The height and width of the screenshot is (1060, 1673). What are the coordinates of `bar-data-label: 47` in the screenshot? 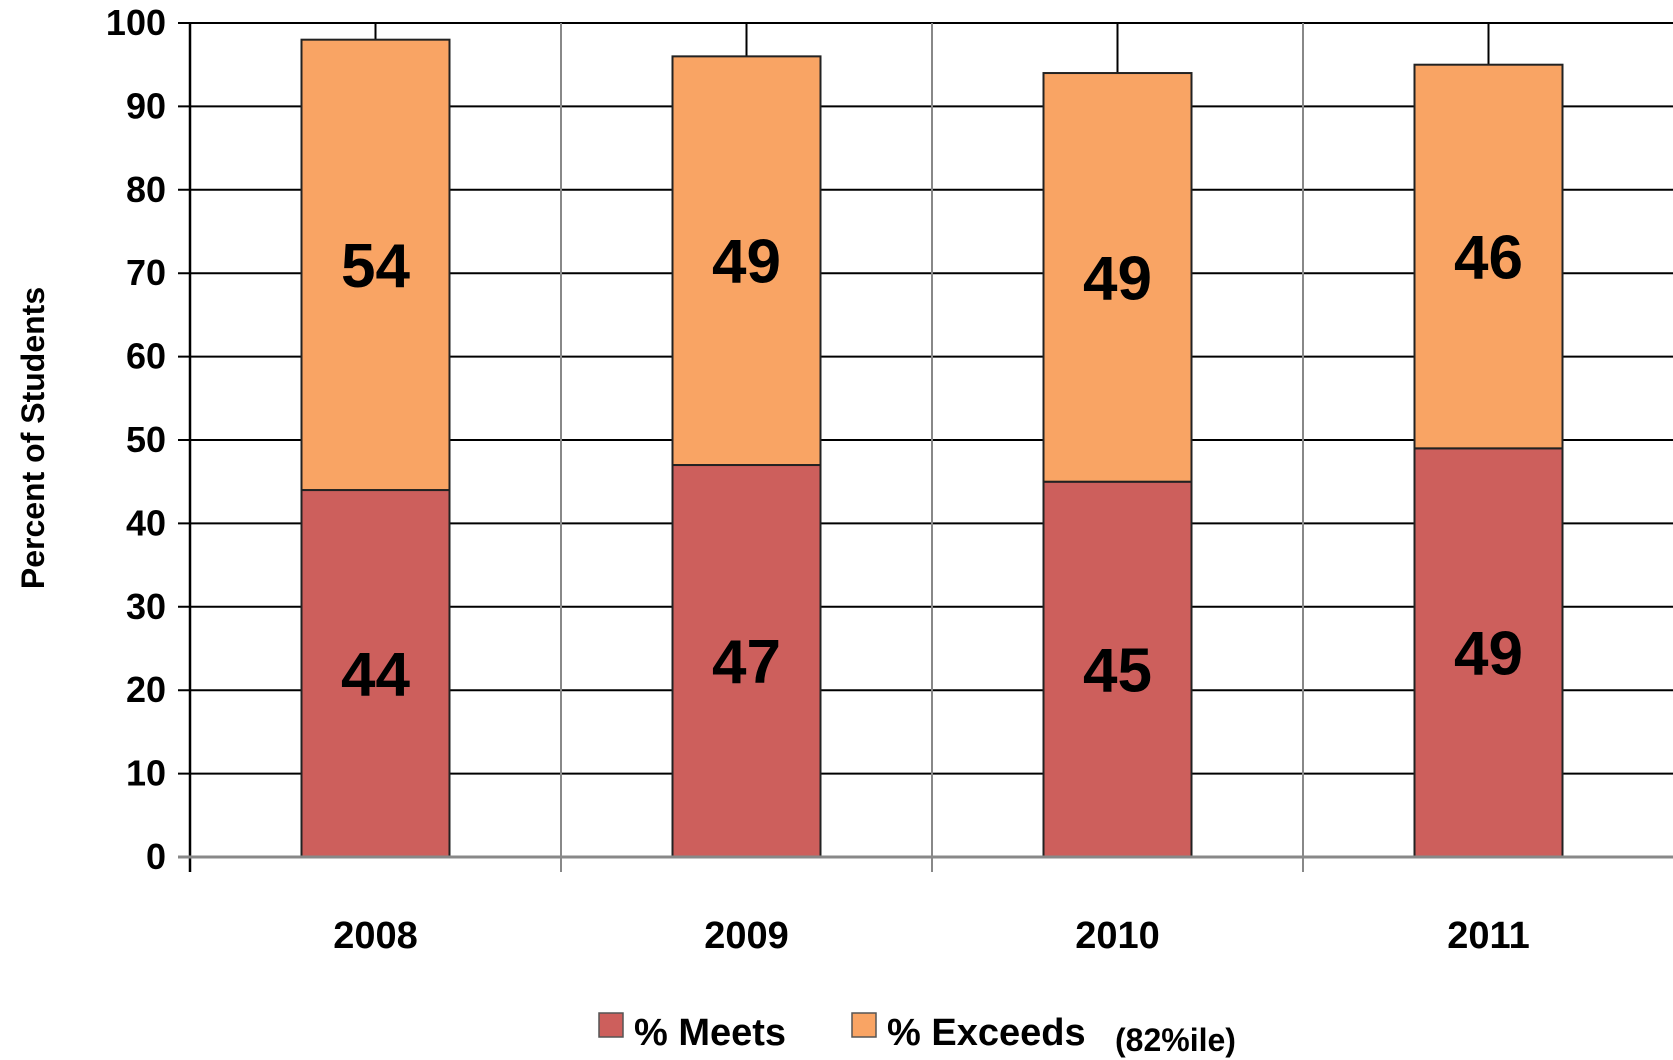 It's located at (746, 662).